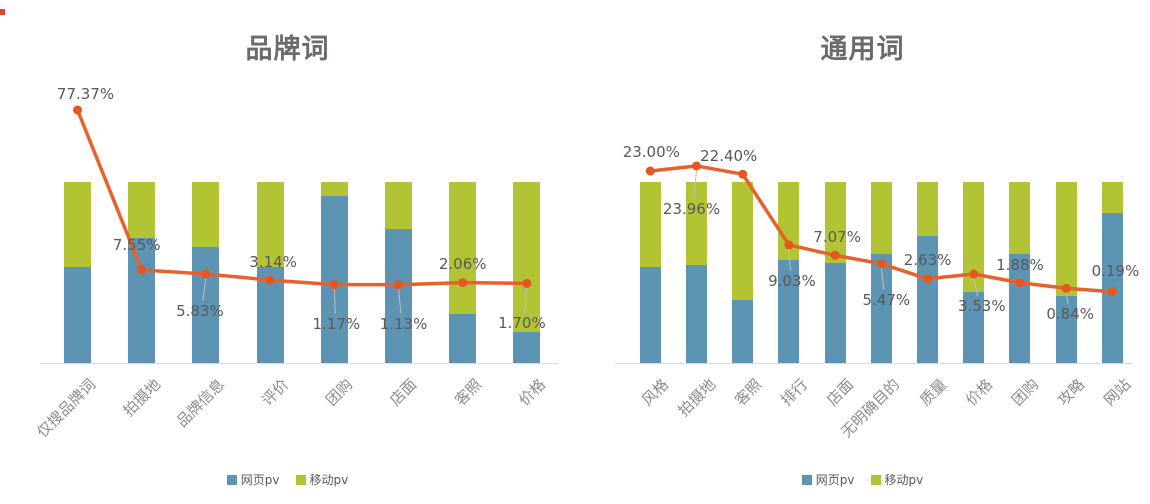  Describe the element at coordinates (302, 197) in the screenshot. I see `trend-line` at that location.